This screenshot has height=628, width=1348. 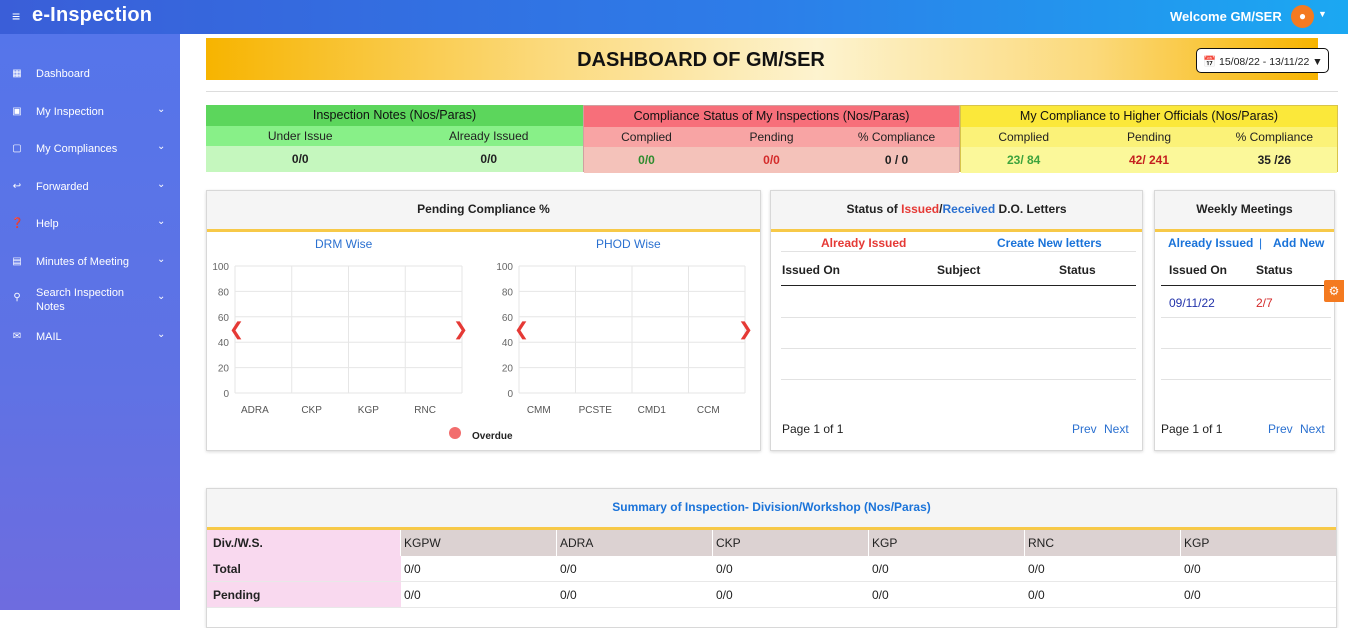 I want to click on date-range-picker: 📅 15/08/22 - 13/11/22 ▼, so click(x=1262, y=60).